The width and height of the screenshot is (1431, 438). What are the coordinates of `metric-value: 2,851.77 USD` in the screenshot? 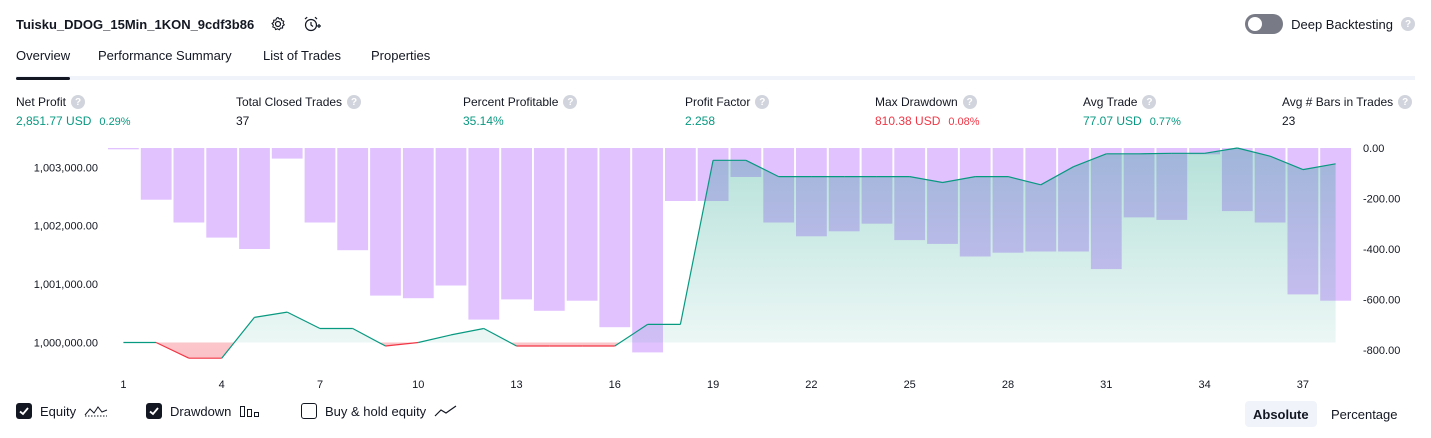 It's located at (54, 121).